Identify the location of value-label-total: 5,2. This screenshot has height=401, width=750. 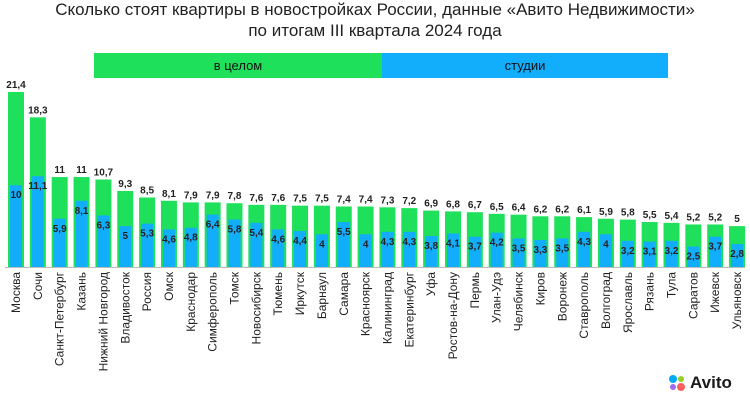
(693, 217).